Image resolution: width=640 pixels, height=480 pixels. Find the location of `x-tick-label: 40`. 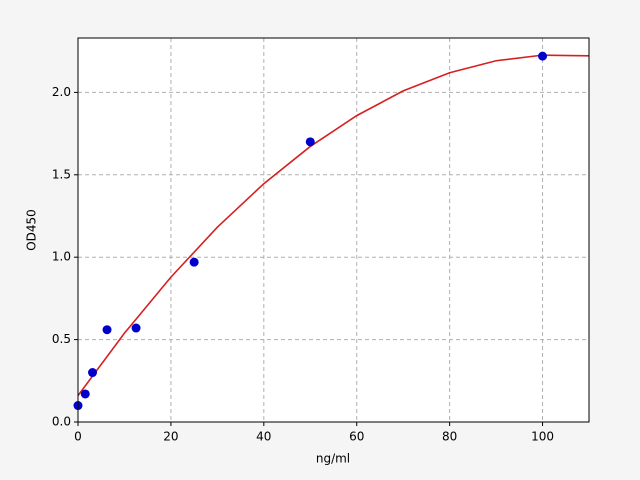

x-tick-label: 40 is located at coordinates (263, 437).